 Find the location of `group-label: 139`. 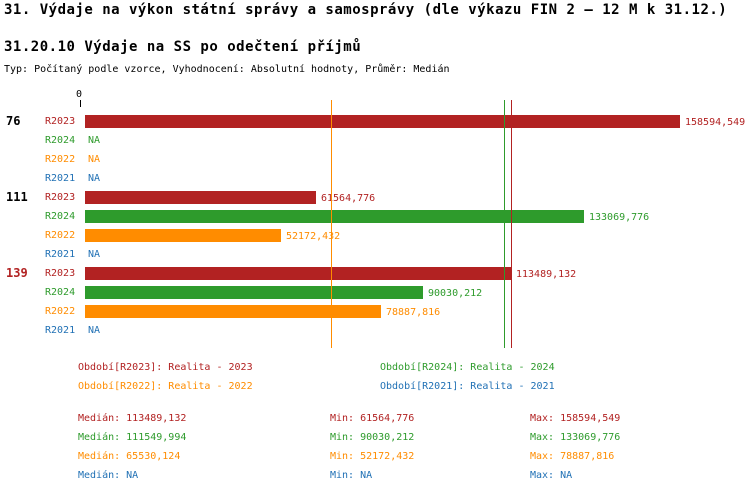

group-label: 139 is located at coordinates (17, 273).